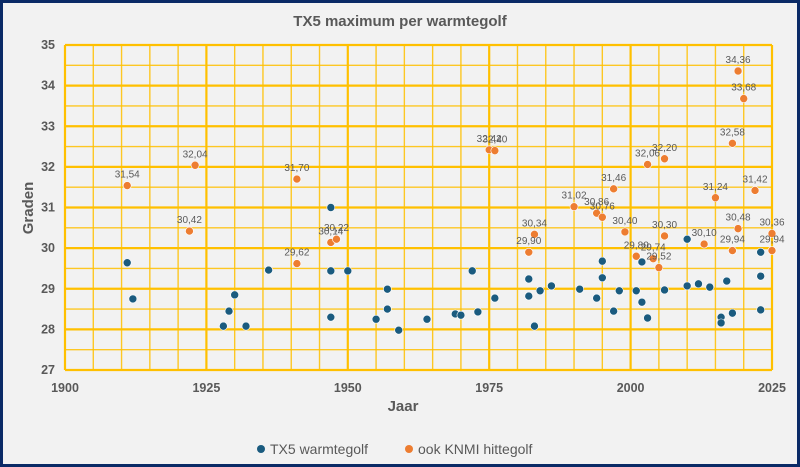  I want to click on data-label: 33,68, so click(743, 88).